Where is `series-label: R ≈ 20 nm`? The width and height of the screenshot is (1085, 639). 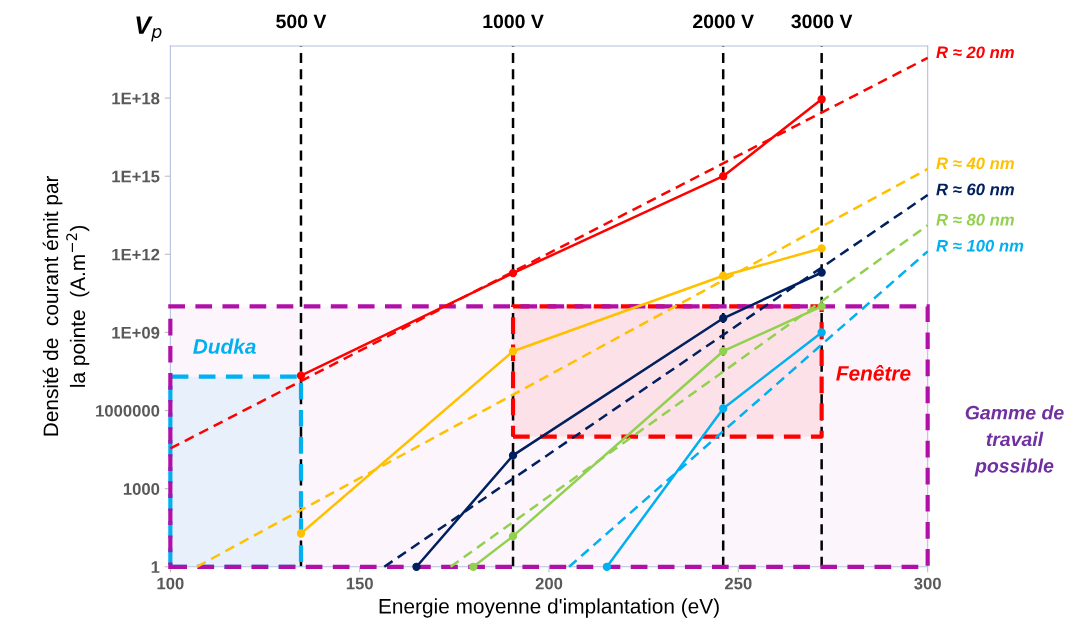 series-label: R ≈ 20 nm is located at coordinates (975, 52).